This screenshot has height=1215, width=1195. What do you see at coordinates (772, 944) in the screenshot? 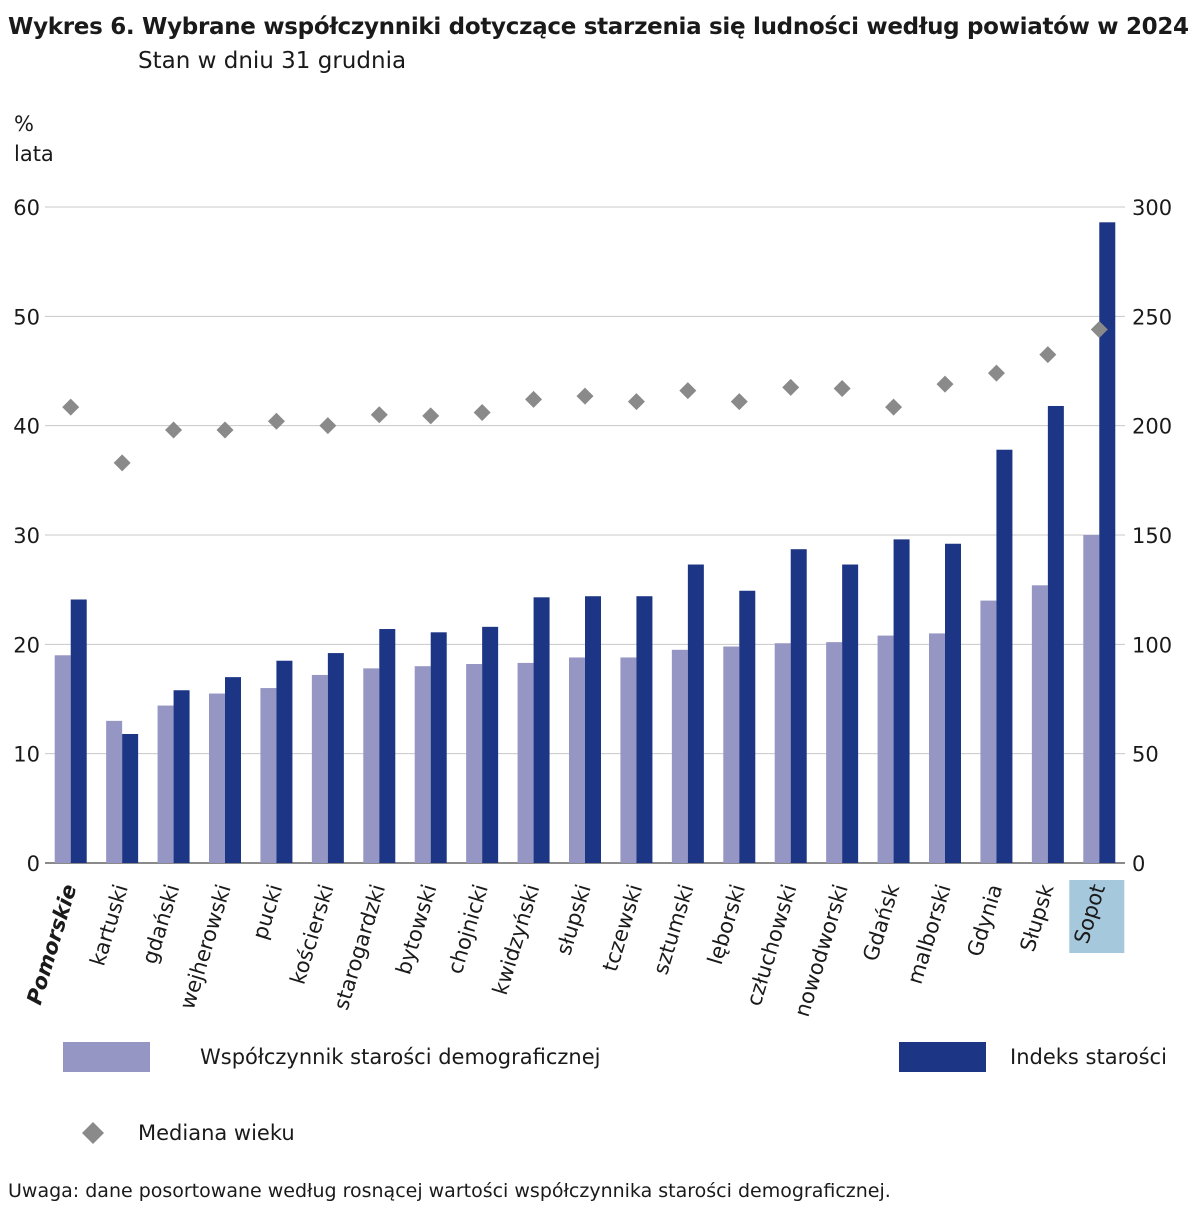
I see `category-label: człuchowski` at bounding box center [772, 944].